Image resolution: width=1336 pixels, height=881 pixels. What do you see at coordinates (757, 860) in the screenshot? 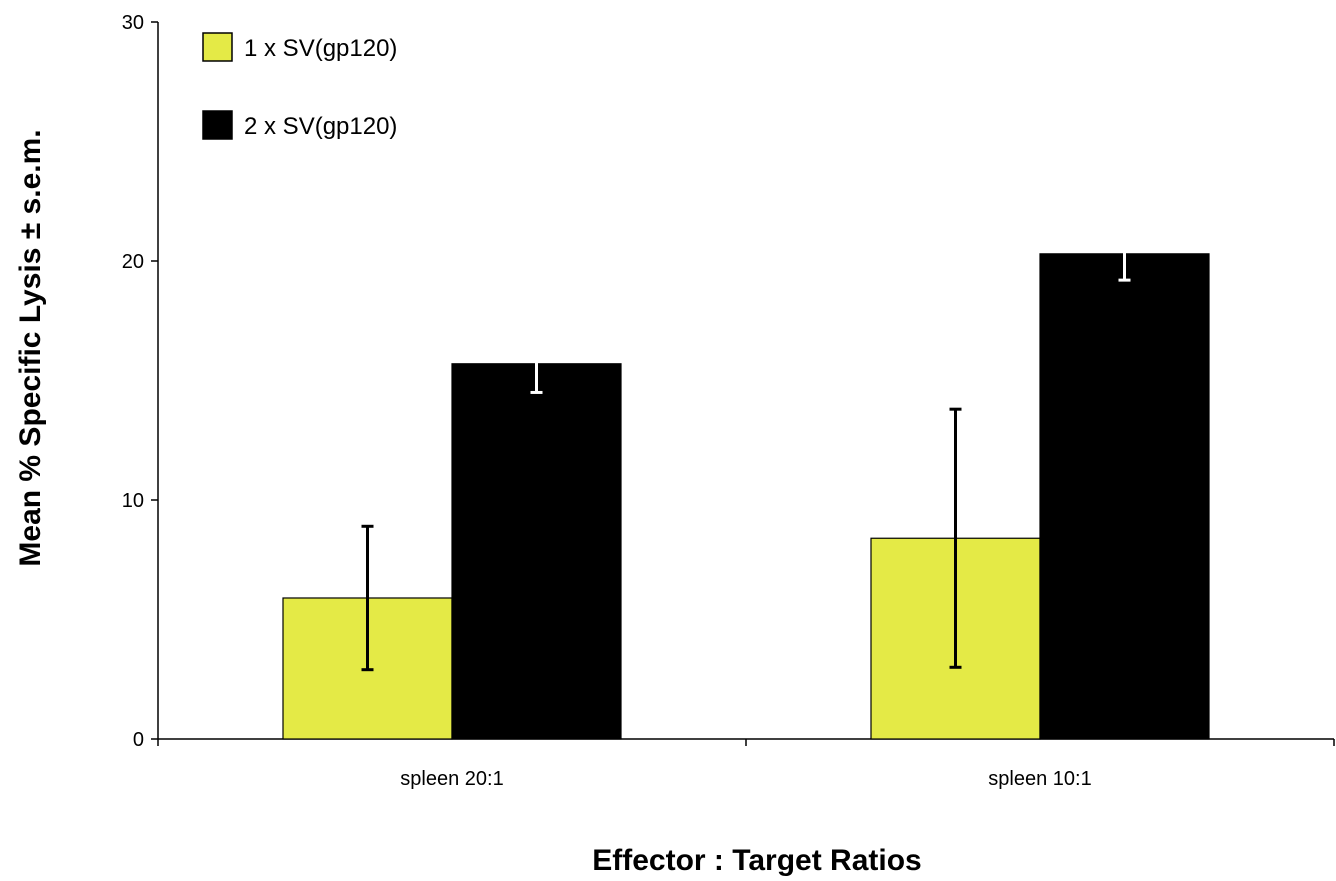
I see `x-axis-title: Effector : Target Ratios` at bounding box center [757, 860].